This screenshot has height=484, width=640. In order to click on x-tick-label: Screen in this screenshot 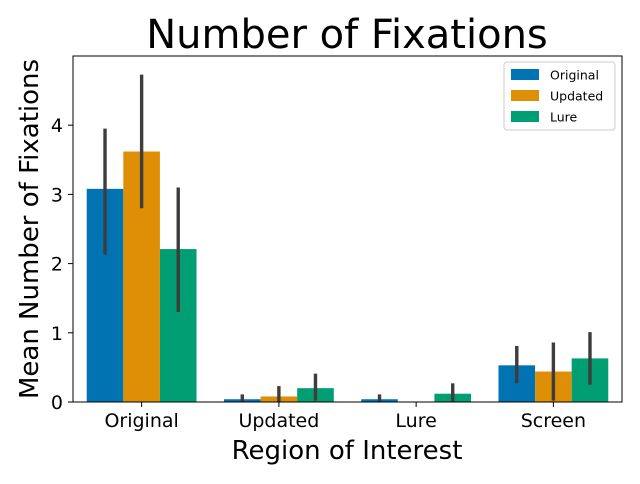, I will do `click(553, 421)`.